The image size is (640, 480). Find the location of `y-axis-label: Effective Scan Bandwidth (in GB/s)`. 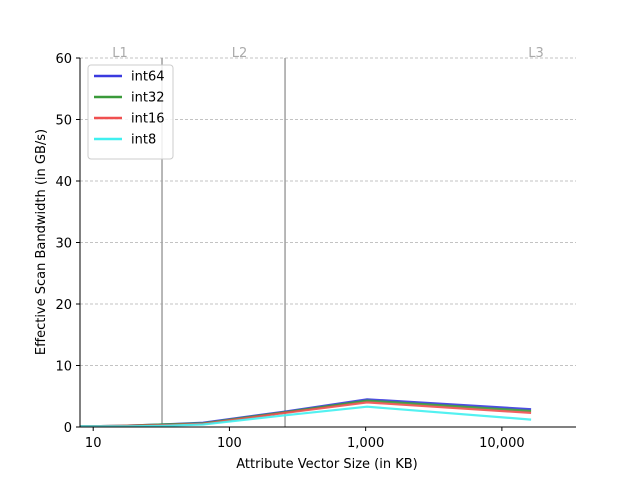

y-axis-label: Effective Scan Bandwidth (in GB/s) is located at coordinates (41, 242).